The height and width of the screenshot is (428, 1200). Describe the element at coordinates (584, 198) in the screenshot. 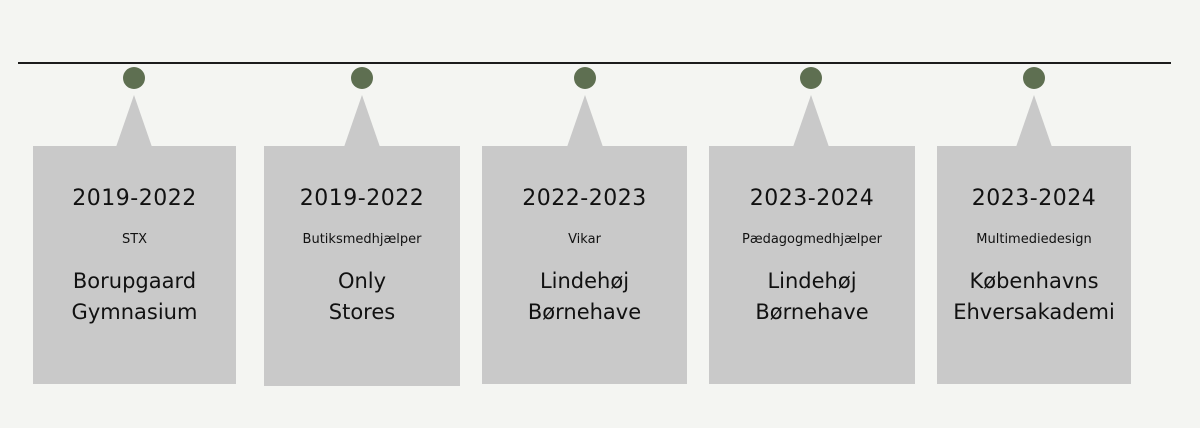

I see `card-years: 2022-2023` at that location.